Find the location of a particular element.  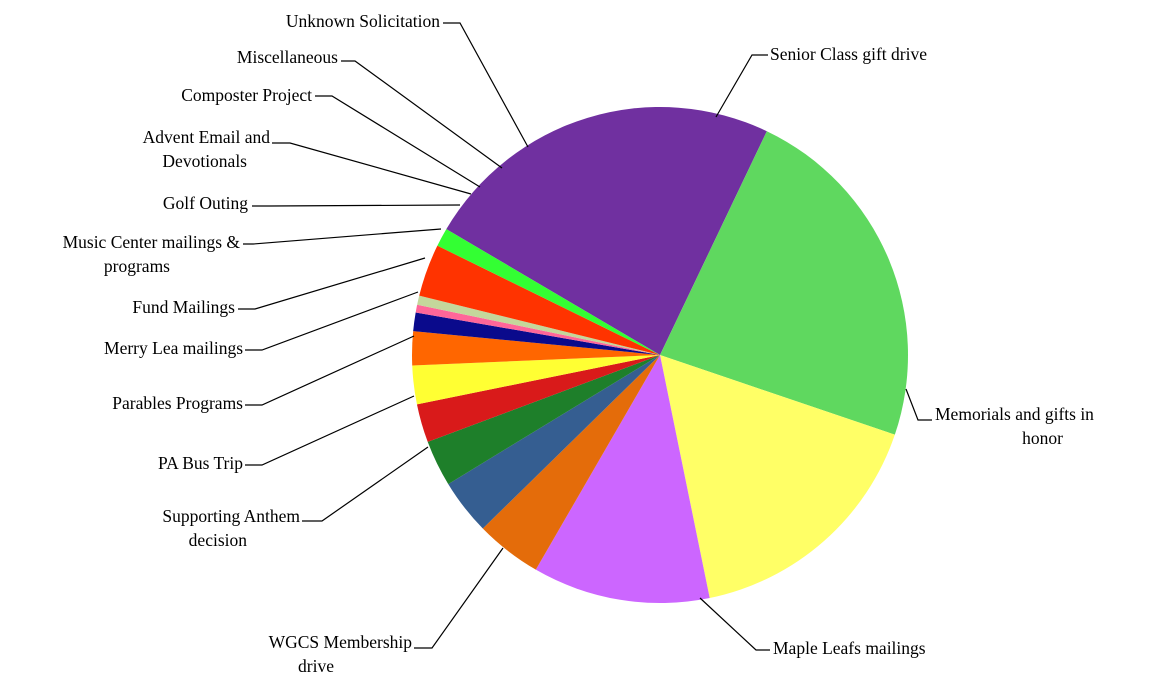

label-line: Merry Lea mailings is located at coordinates (173, 348).